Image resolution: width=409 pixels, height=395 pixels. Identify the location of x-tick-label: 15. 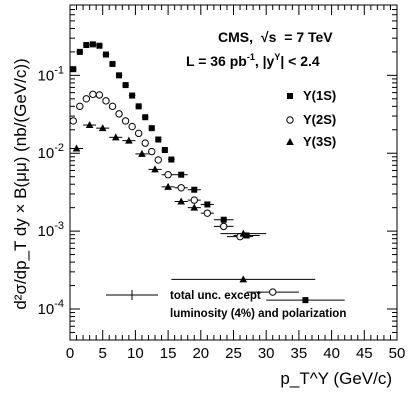
(168, 353).